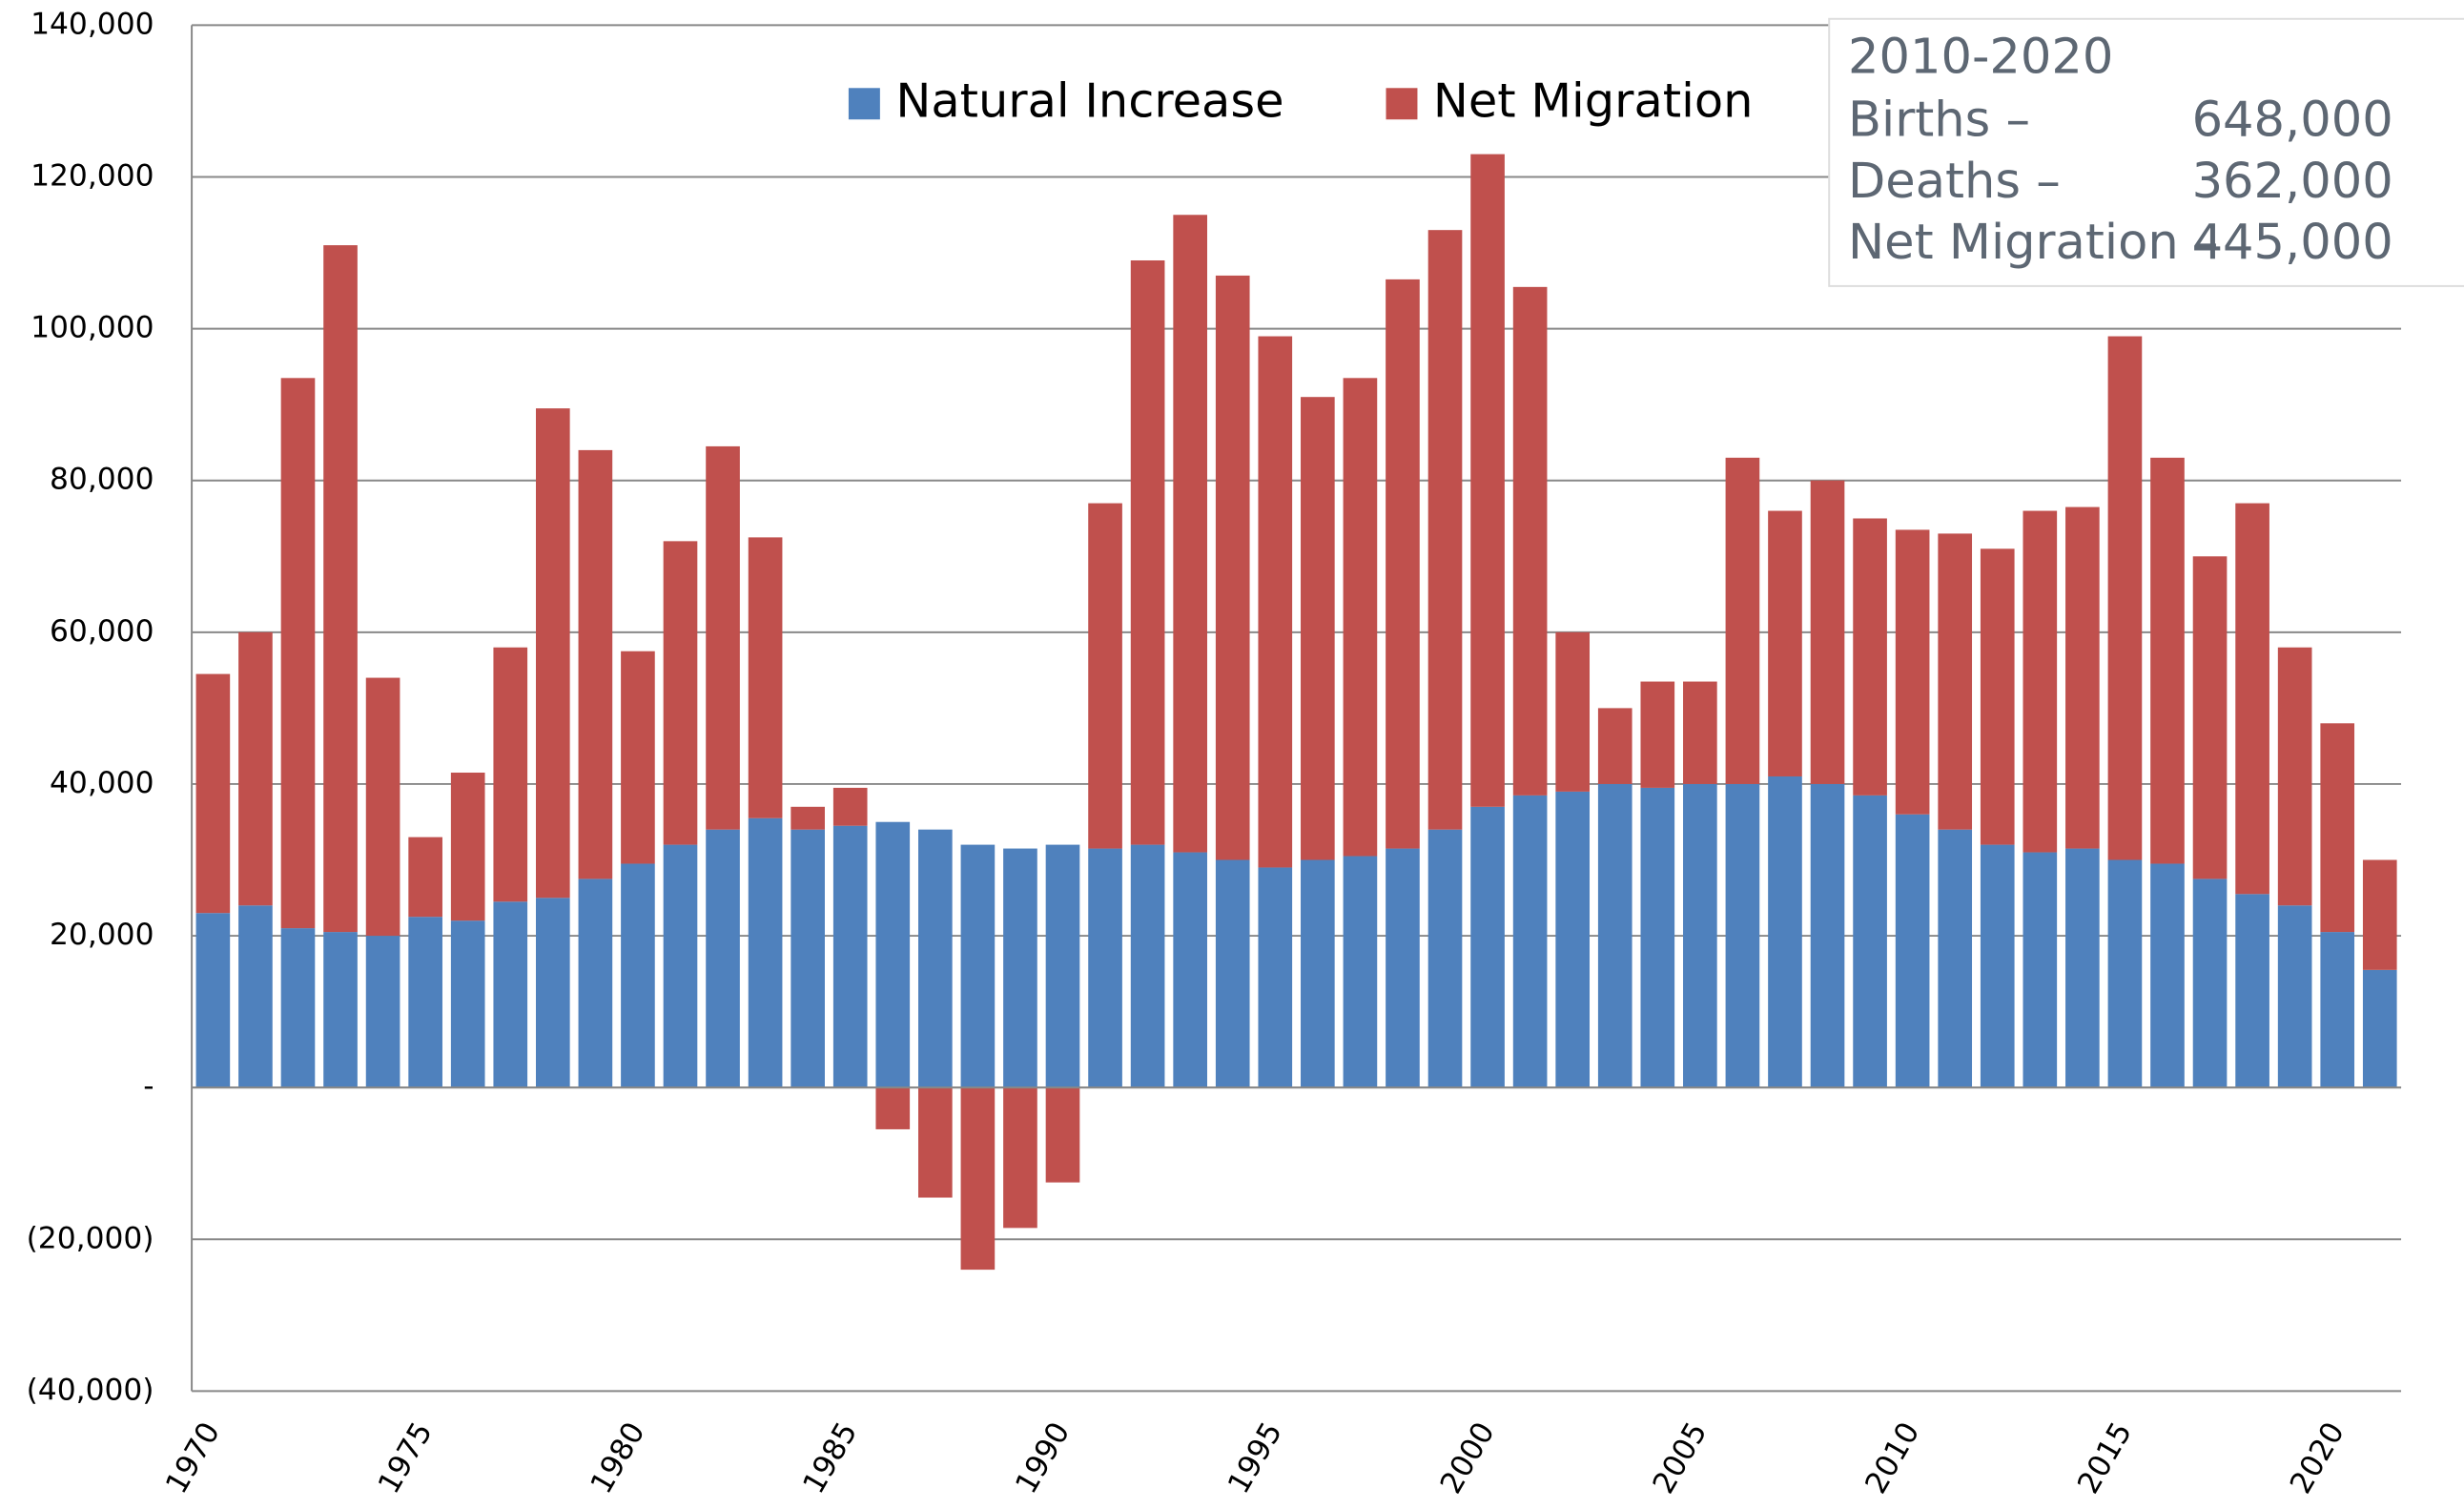 Image resolution: width=2464 pixels, height=1509 pixels. I want to click on annotation-label: Deaths –, so click(1954, 182).